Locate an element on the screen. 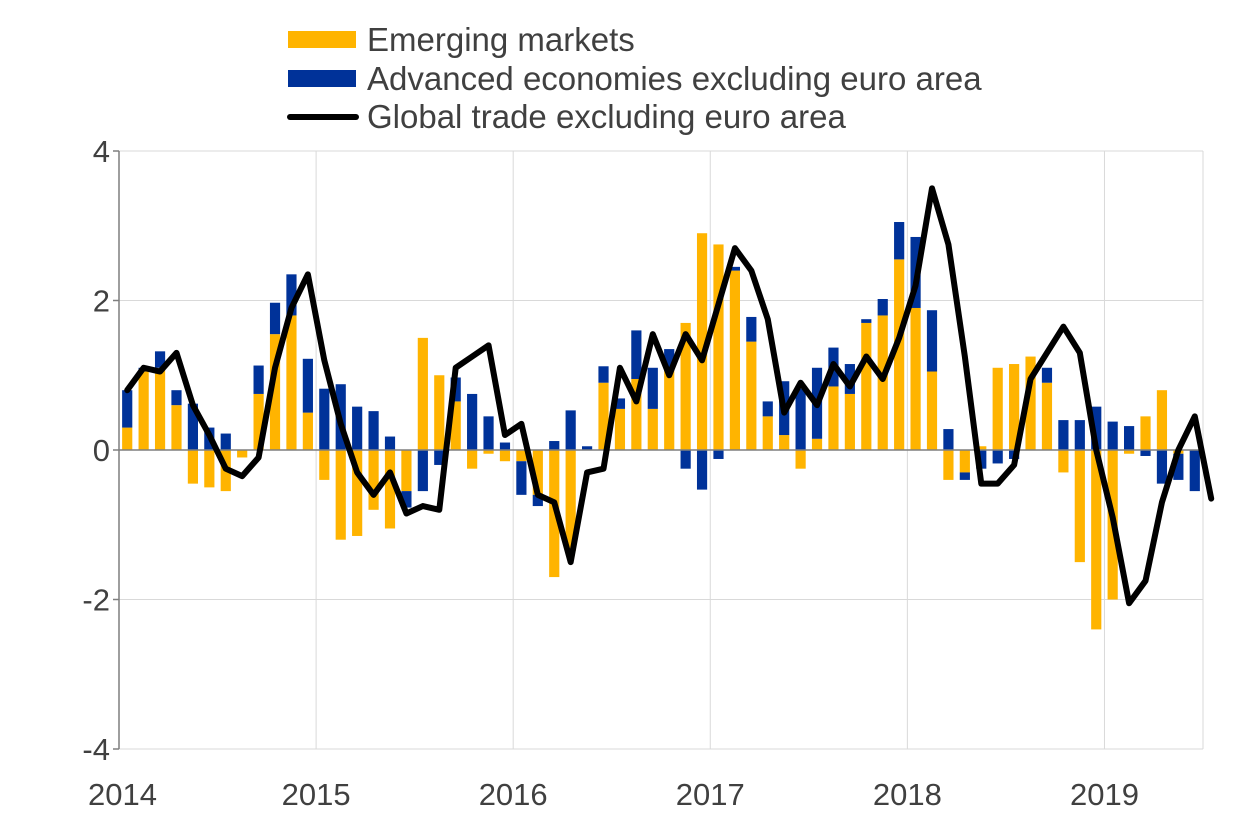 Image resolution: width=1240 pixels, height=818 pixels. legend-label-emerging-markets: Emerging markets is located at coordinates (501, 39).